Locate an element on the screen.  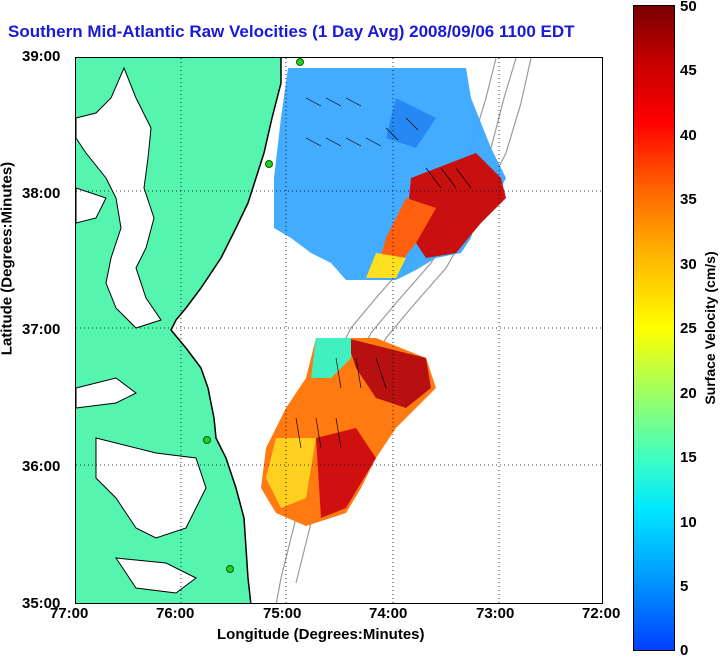
colorbar-tick: 35 is located at coordinates (688, 199).